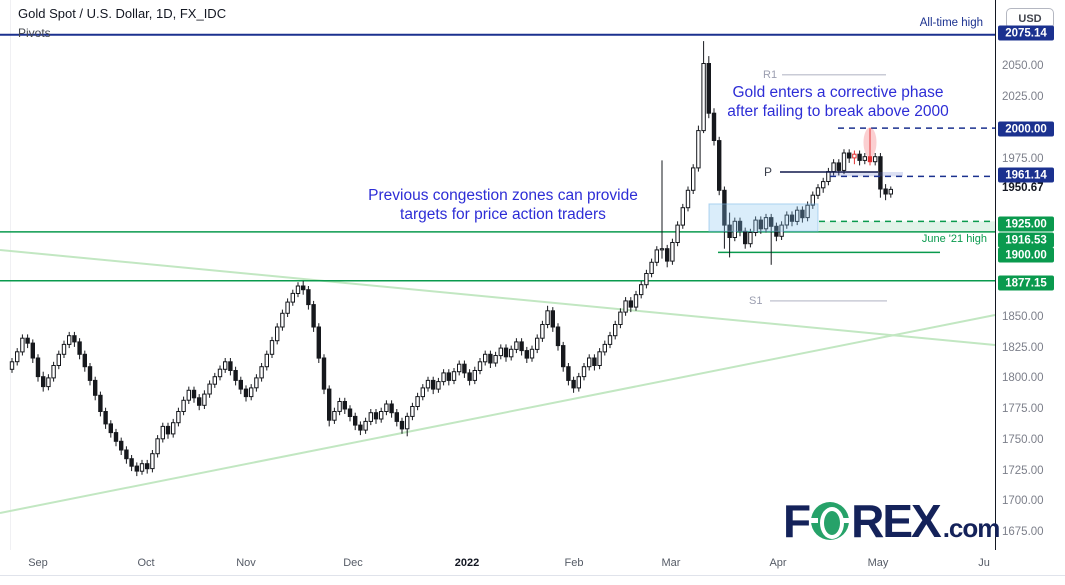  Describe the element at coordinates (246, 563) in the screenshot. I see `time-label-Nov: Nov` at that location.